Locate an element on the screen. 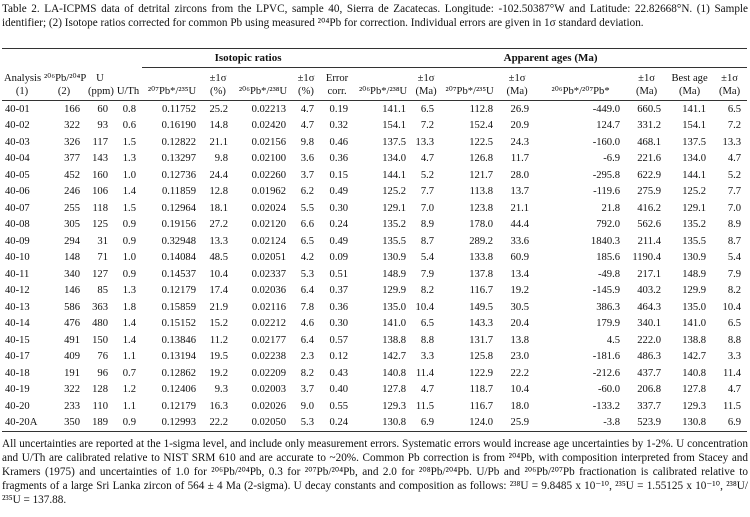 Image resolution: width=750 pixels, height=517 pixels. cell: 0.30 is located at coordinates (339, 208).